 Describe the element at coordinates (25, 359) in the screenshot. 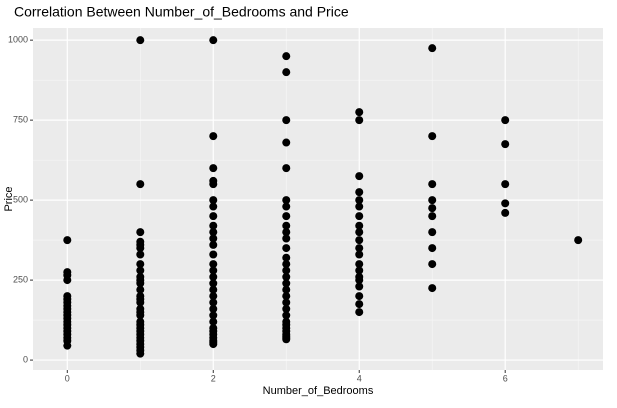

I see `y-tick-label: 0` at that location.